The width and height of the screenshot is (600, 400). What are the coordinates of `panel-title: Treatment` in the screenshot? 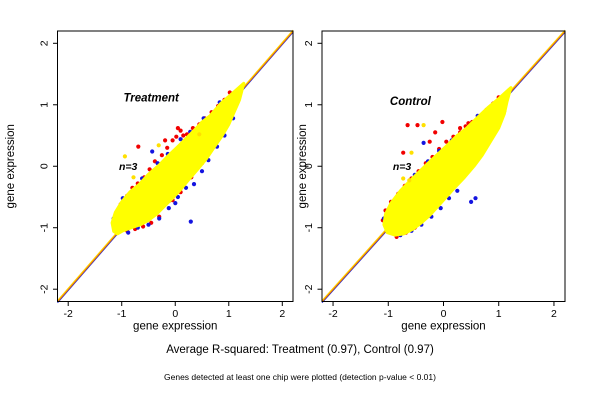 It's located at (151, 99).